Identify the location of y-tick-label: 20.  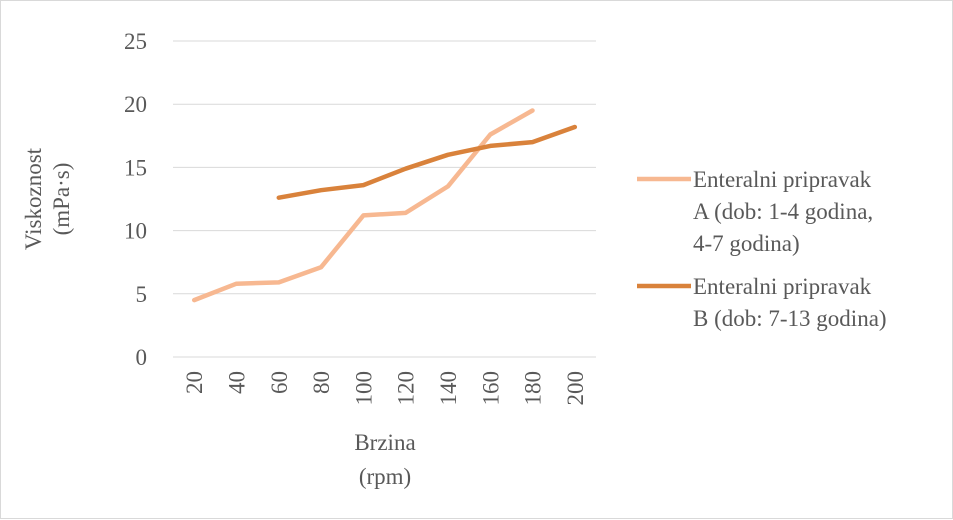
(135, 104).